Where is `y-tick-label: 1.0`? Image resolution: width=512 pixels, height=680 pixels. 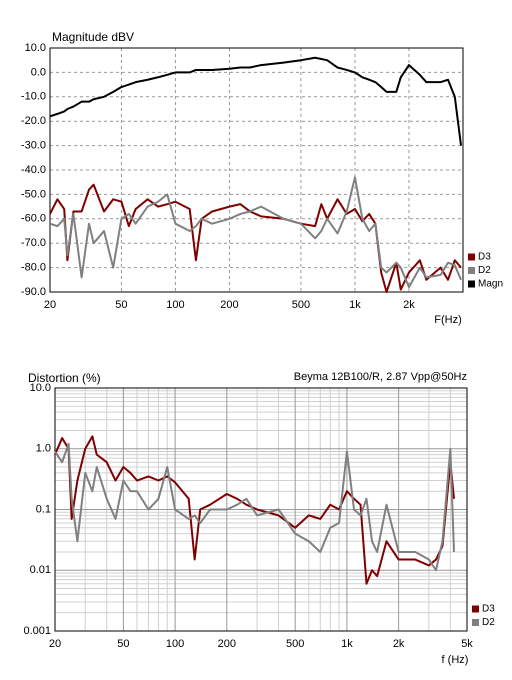 y-tick-label: 1.0 is located at coordinates (43, 449).